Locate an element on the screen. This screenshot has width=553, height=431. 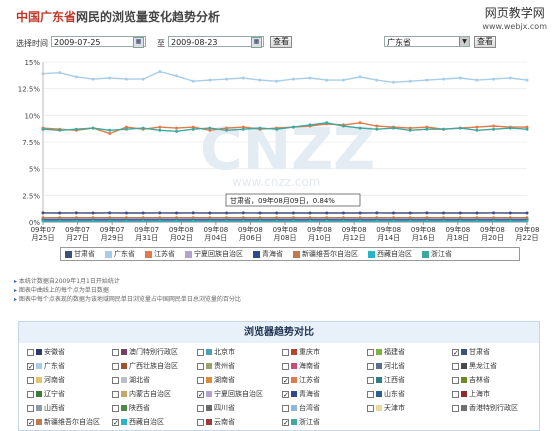
legend-item: 青海省 is located at coordinates (268, 254).